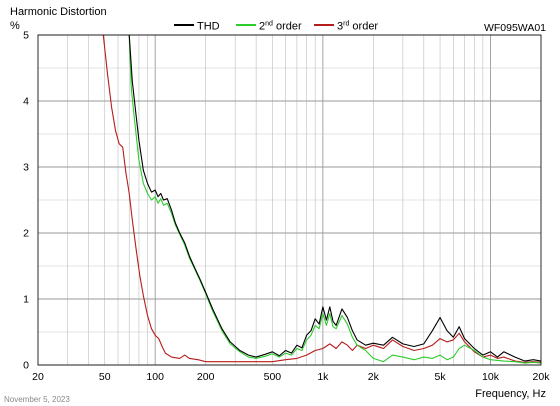  Describe the element at coordinates (374, 377) in the screenshot. I see `x-tick-label: 2k` at that location.